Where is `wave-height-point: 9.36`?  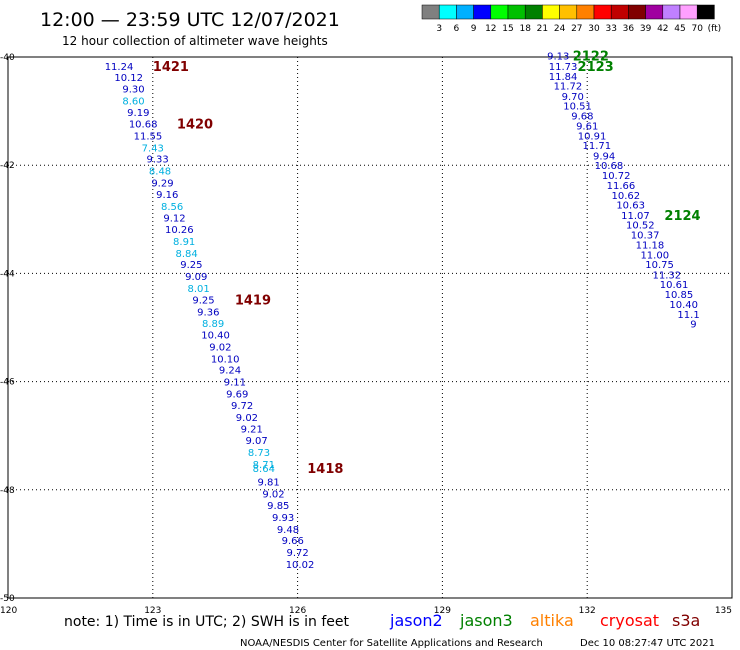 wave-height-point: 9.36 is located at coordinates (208, 312).